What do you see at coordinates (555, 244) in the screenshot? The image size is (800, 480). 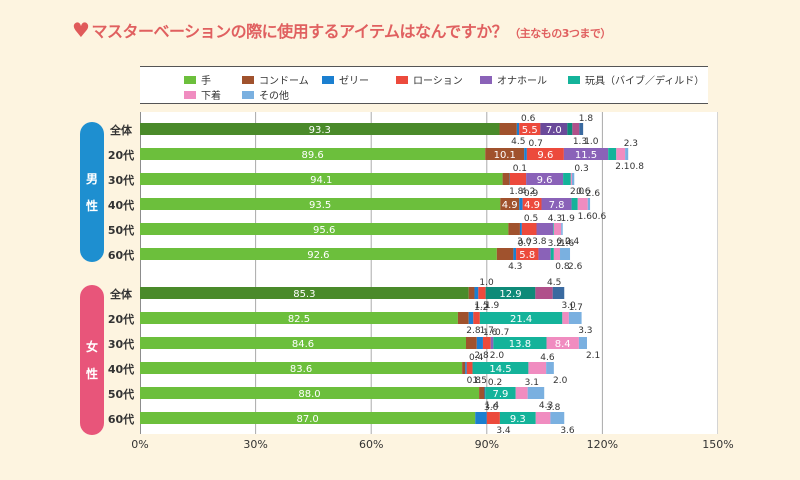 I see `data-label: 3.2` at bounding box center [555, 244].